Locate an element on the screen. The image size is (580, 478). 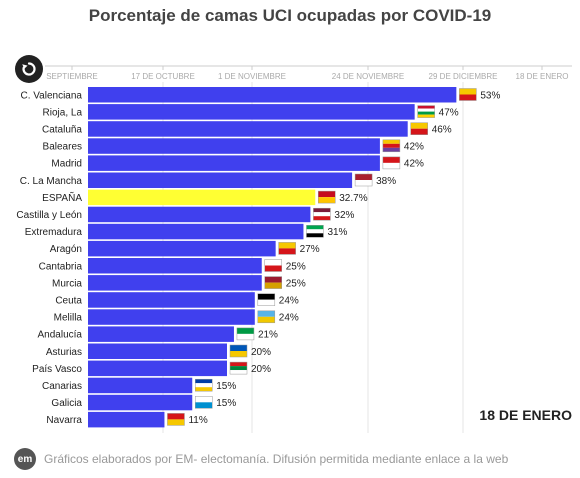
category-label: C. La Mancha is located at coordinates (51, 181).